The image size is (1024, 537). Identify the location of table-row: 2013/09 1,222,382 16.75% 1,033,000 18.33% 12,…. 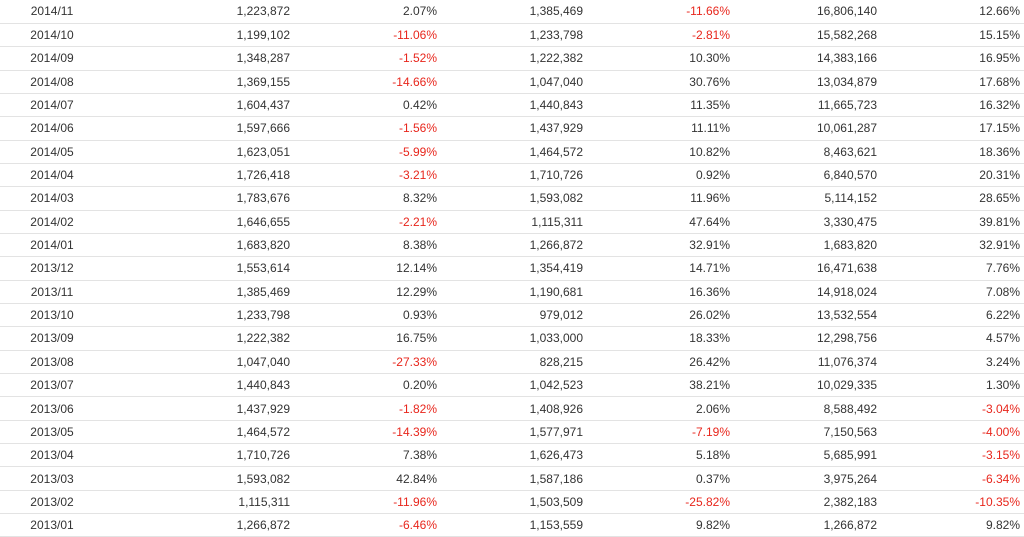
(512, 338).